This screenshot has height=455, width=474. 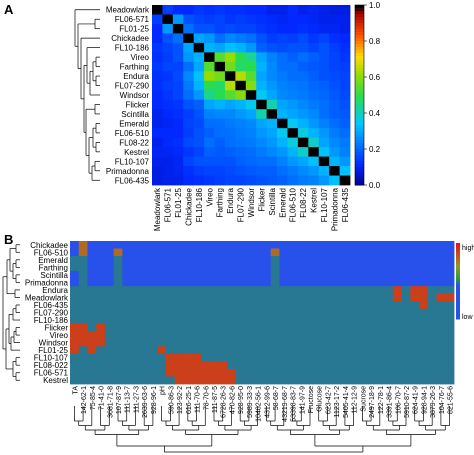 What do you see at coordinates (132, 133) in the screenshot?
I see `row-label-a: FL06-510` at bounding box center [132, 133].